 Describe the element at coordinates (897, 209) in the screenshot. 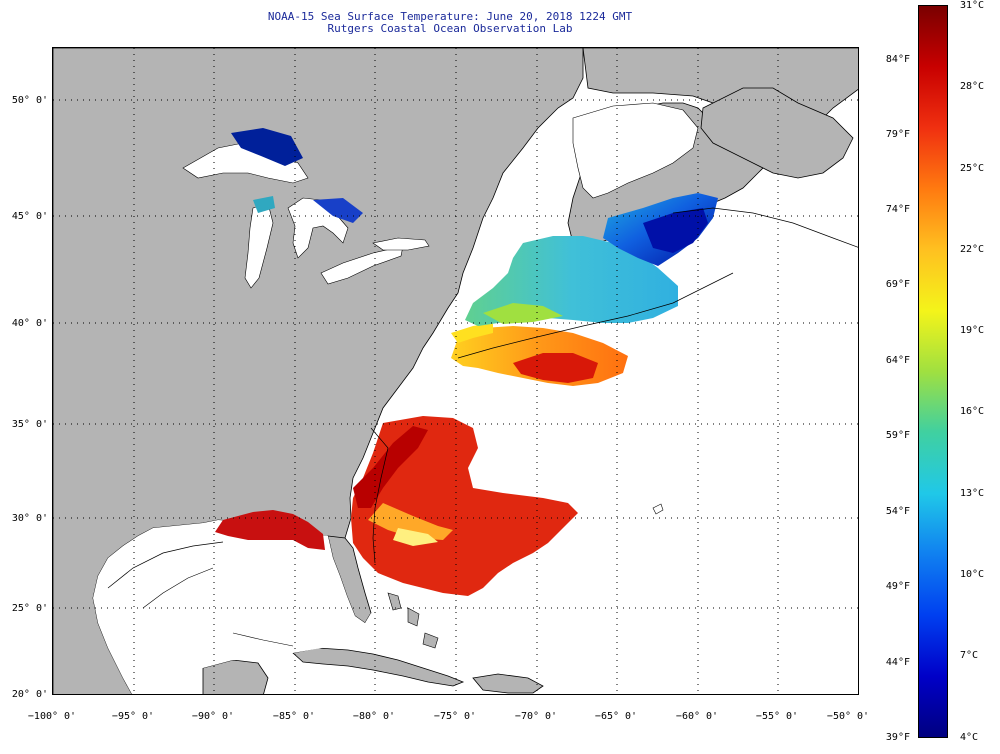

I see `cb-fahrenheit-74: 74°F` at that location.